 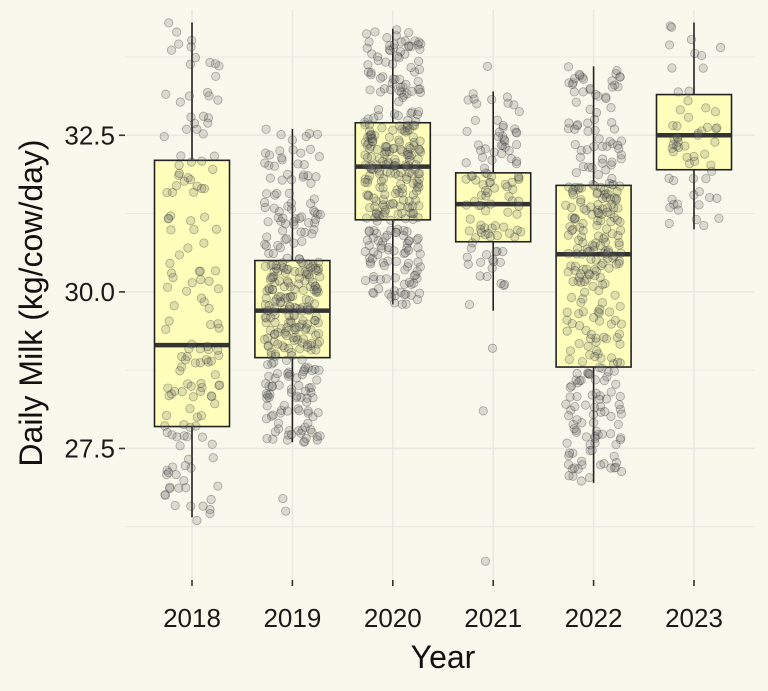 What do you see at coordinates (393, 171) in the screenshot?
I see `iqr-box` at bounding box center [393, 171].